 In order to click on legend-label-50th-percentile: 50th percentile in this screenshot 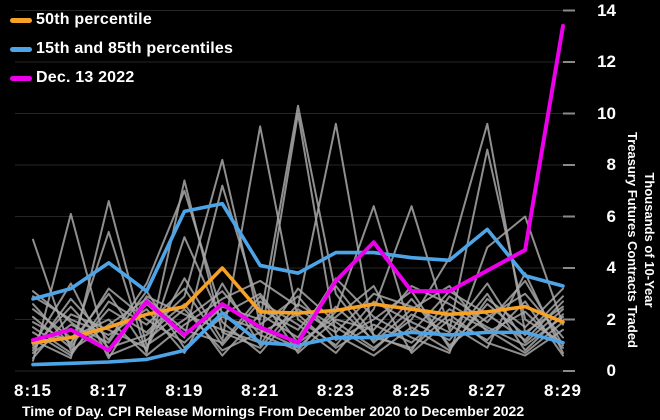, I will do `click(94, 19)`.